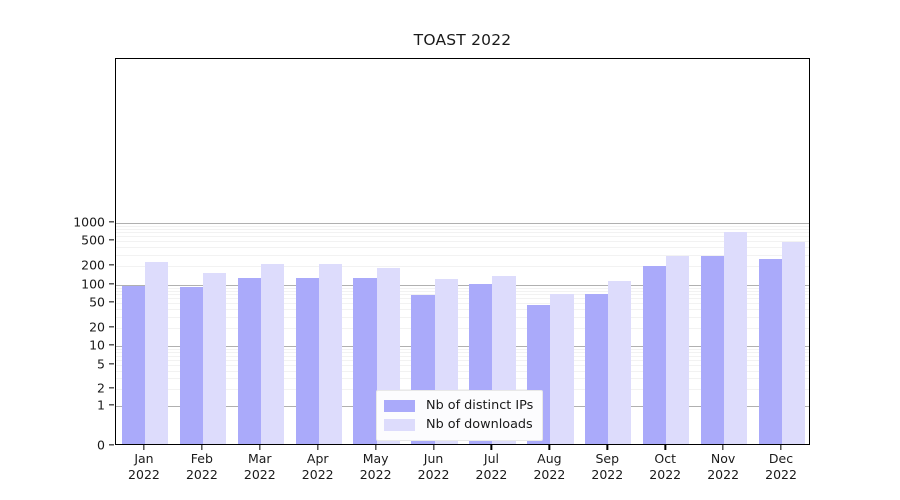 The image size is (900, 500). I want to click on y-tick-label: 1000, so click(89, 222).